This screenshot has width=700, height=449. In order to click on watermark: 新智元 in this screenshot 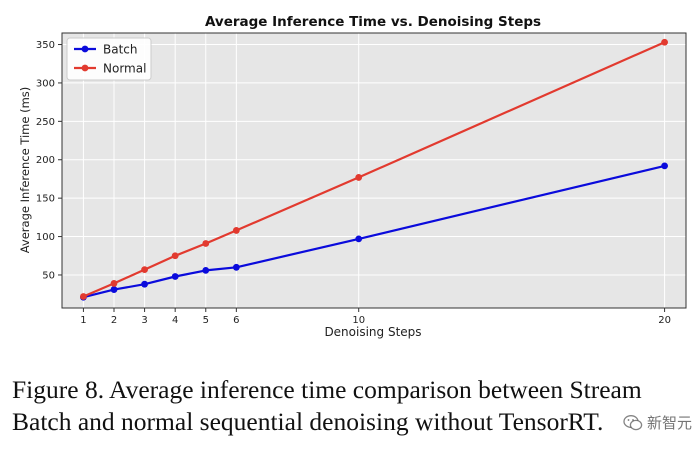, I will do `click(657, 422)`.